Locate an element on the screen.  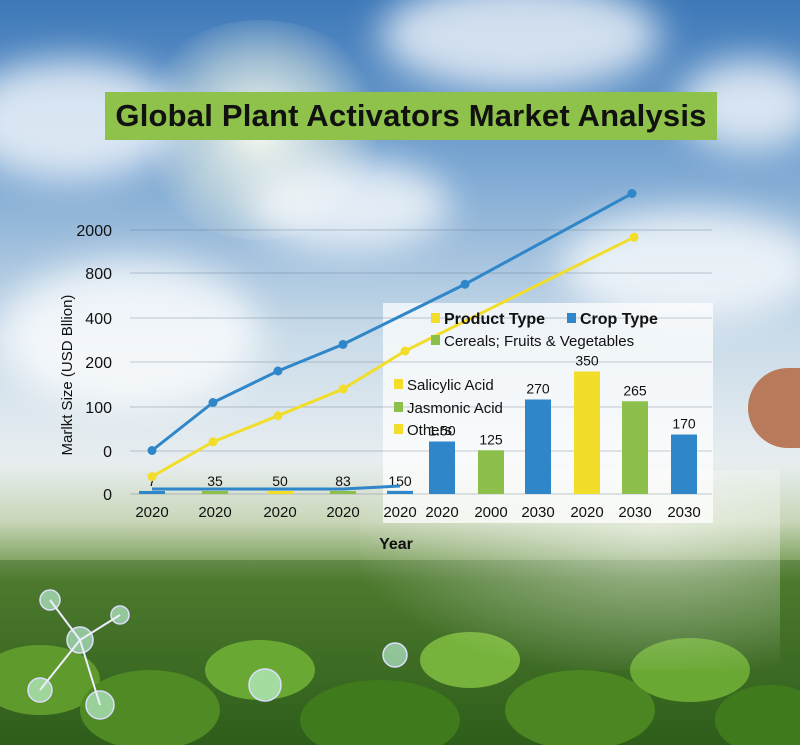
legend-label: Product Type is located at coordinates (494, 319).